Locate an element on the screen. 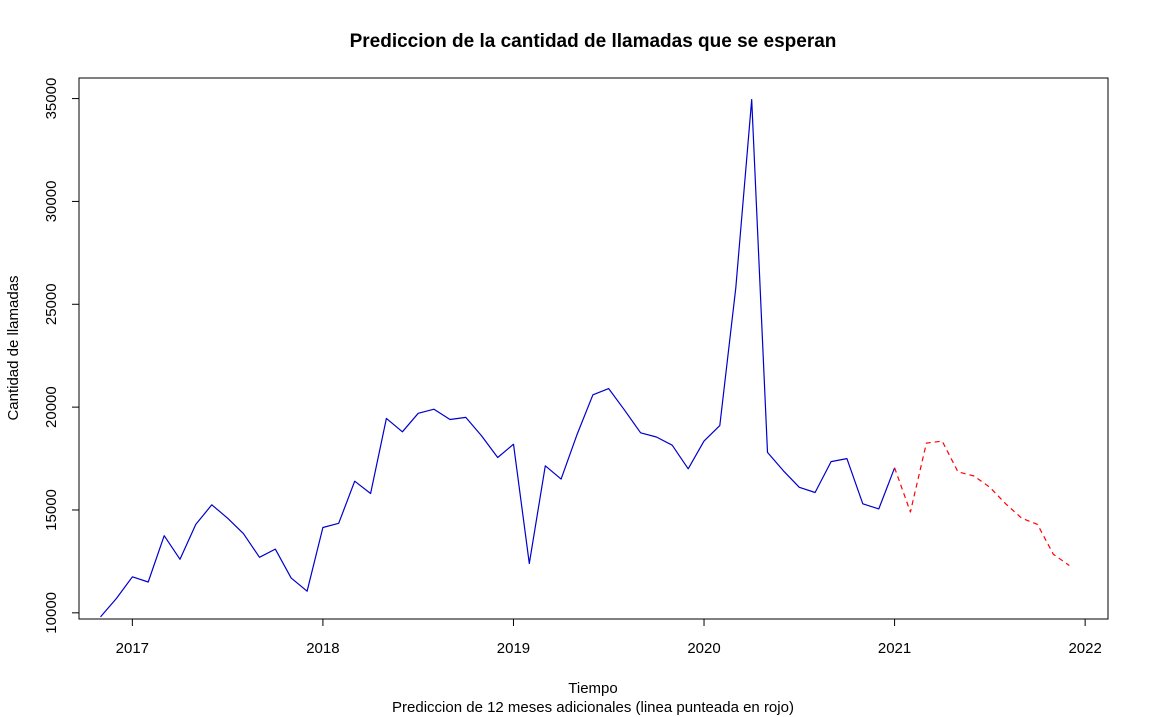 The height and width of the screenshot is (717, 1149). x-tick-label: 2022 is located at coordinates (1084, 648).